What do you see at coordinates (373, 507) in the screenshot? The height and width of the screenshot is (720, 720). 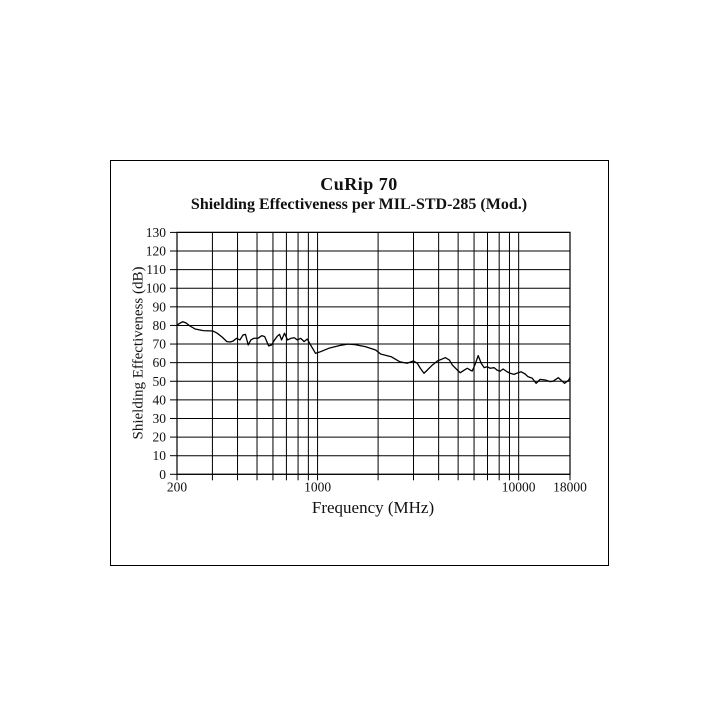 I see `x-axis-label: Frequency (MHz)` at bounding box center [373, 507].